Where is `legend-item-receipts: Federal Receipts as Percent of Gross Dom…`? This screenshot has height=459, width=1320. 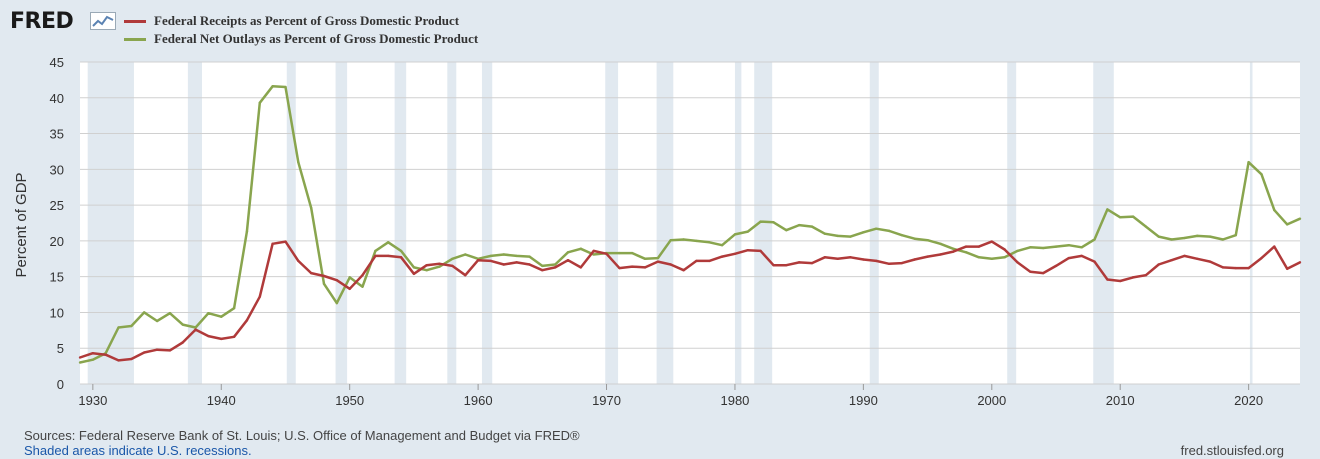
legend-item-receipts: Federal Receipts as Percent of Gross Dom… is located at coordinates (301, 21).